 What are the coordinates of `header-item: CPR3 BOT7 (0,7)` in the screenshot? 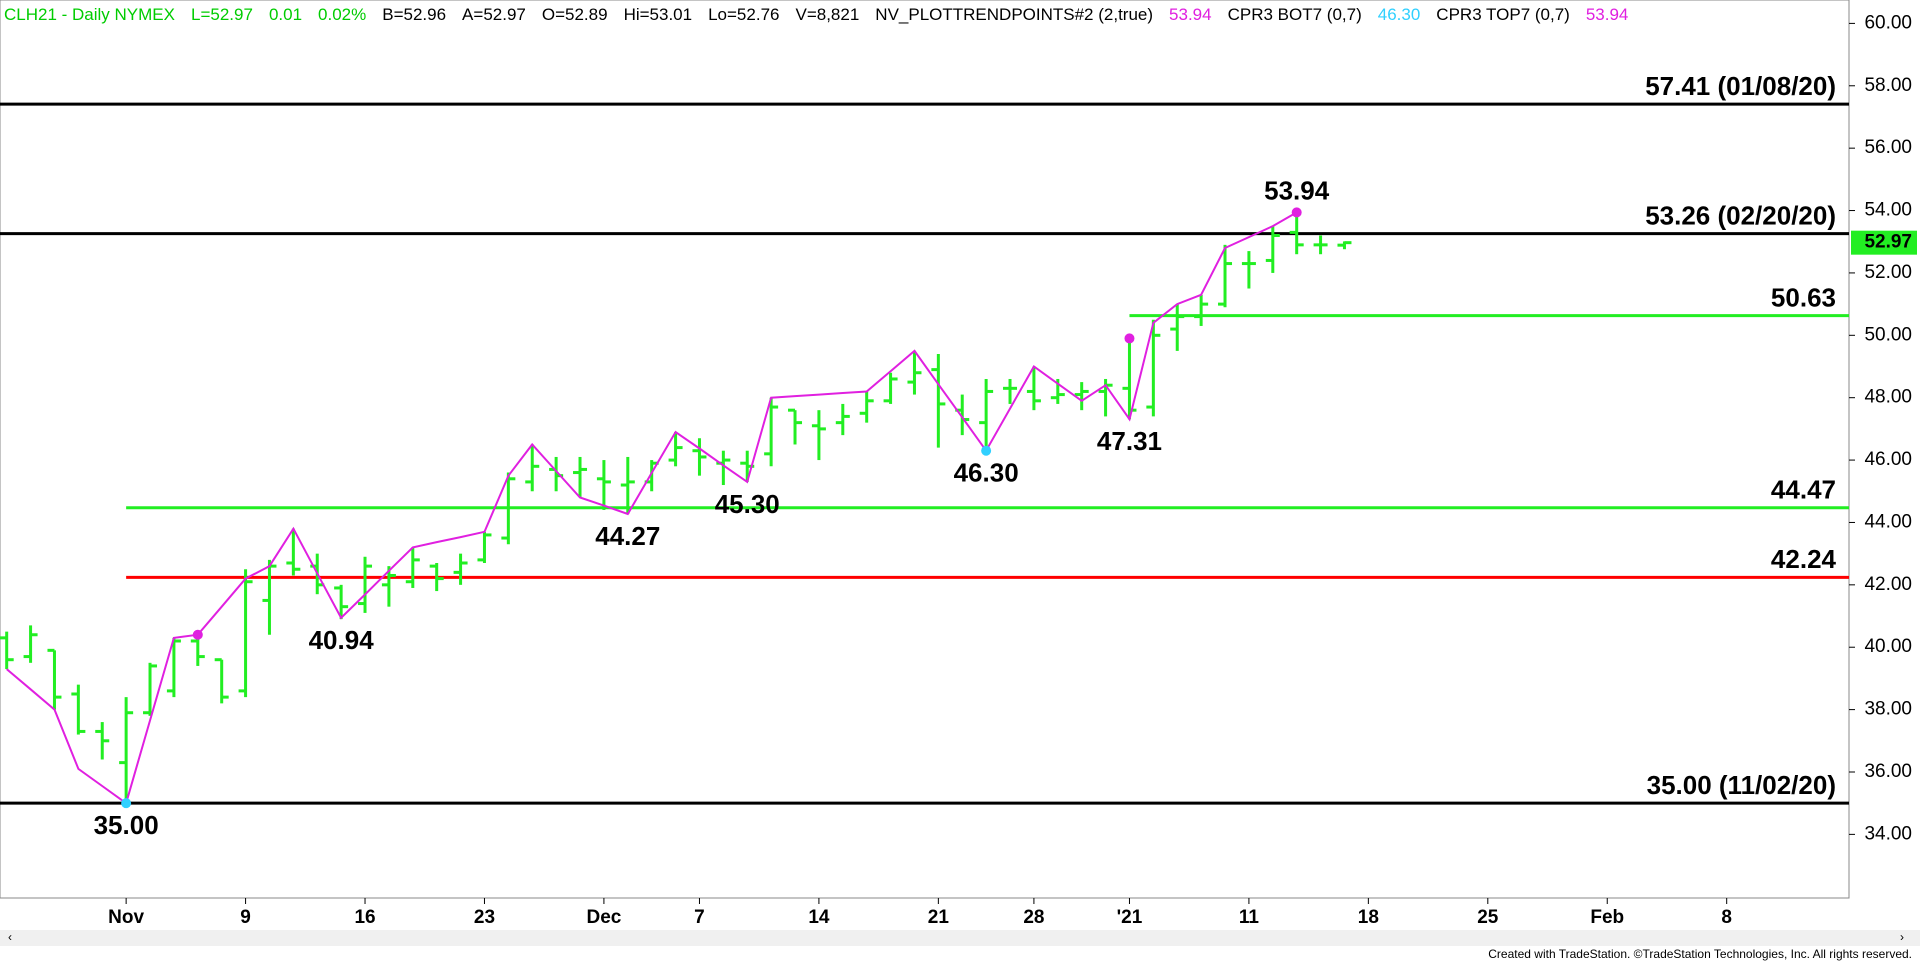 It's located at (1295, 14).